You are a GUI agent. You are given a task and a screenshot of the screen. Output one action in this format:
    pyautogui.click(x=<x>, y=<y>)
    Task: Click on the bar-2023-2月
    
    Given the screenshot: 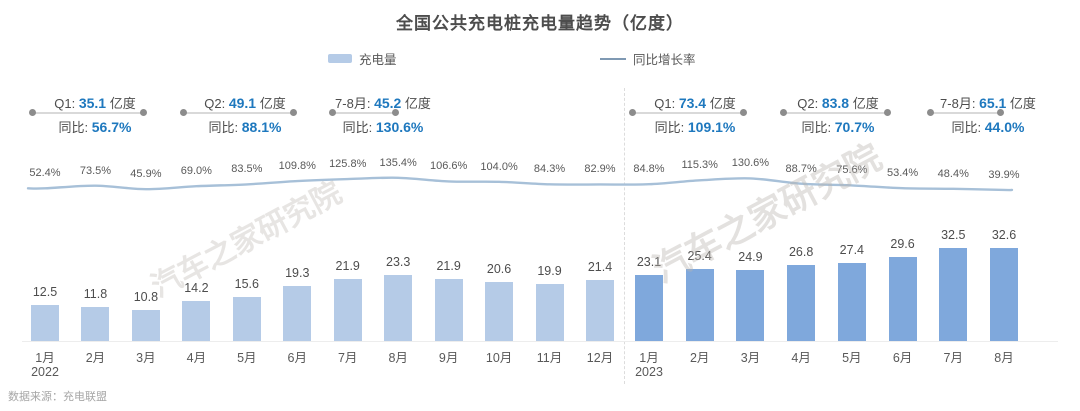 What is the action you would take?
    pyautogui.click(x=699, y=304)
    